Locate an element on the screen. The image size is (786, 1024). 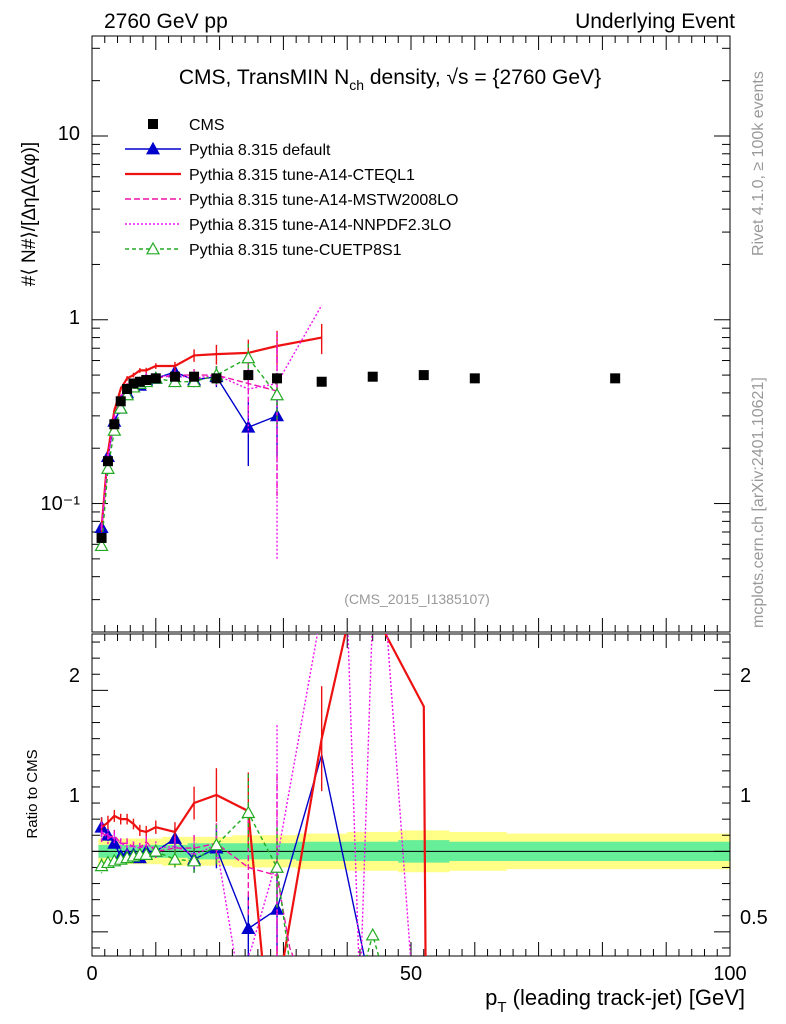
series-line-cteql1 is located at coordinates (211, 432).